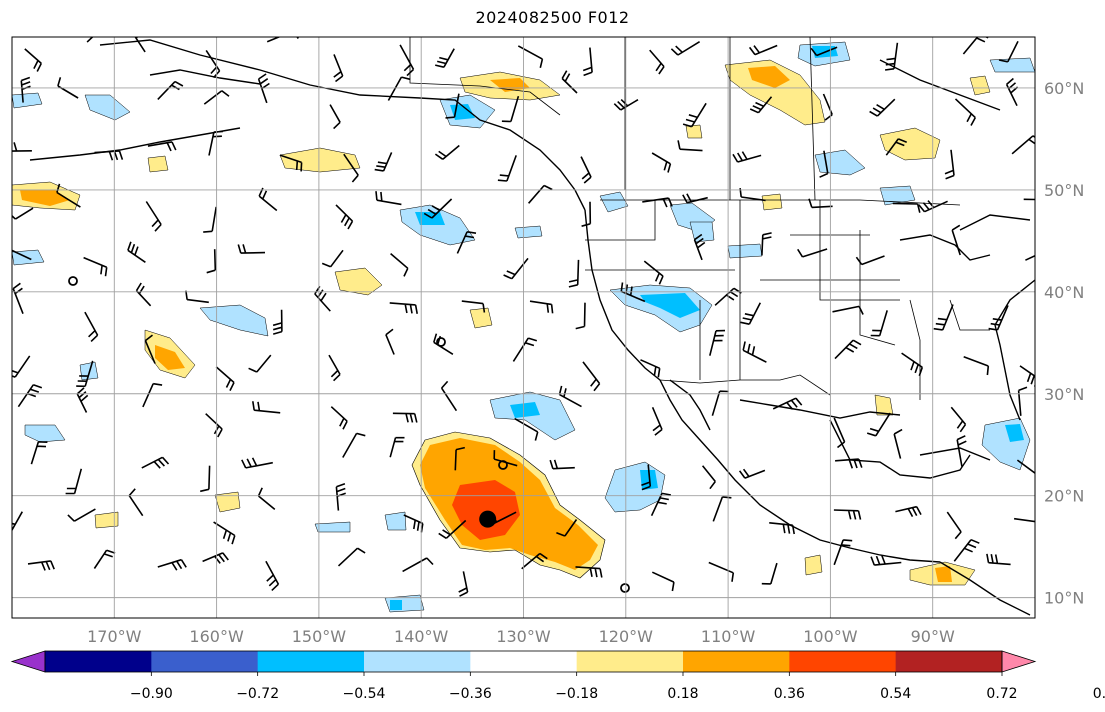 Image resolution: width=1105 pixels, height=712 pixels. I want to click on latitude-label: 30°N, so click(1064, 394).